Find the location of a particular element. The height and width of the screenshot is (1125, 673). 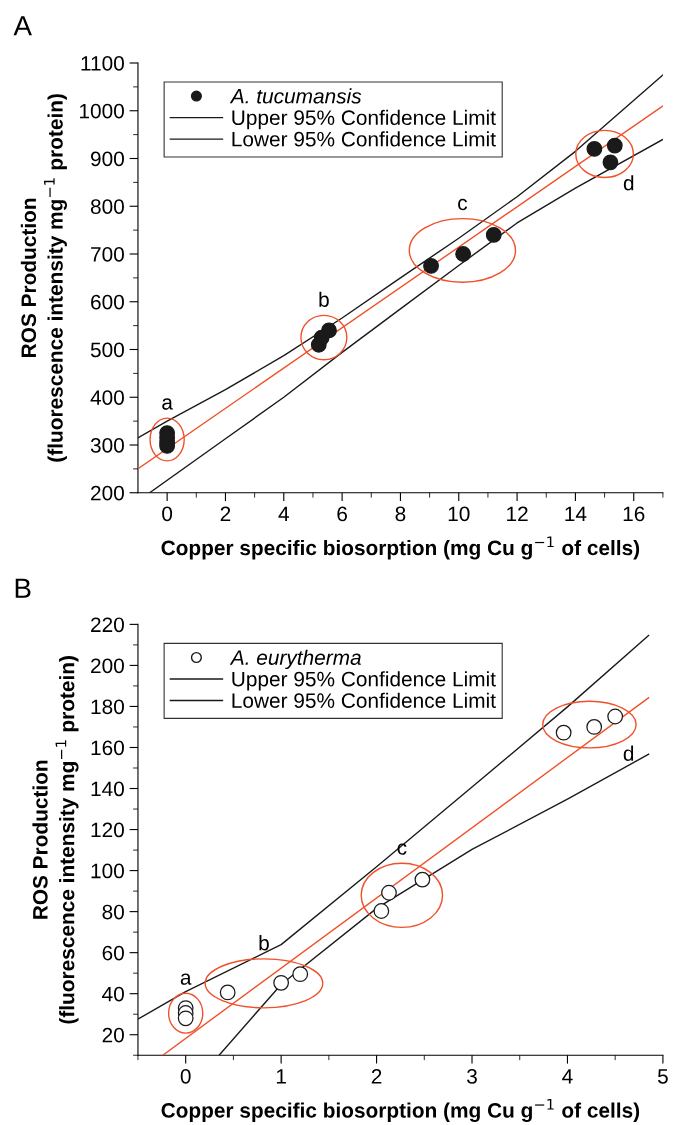

y-tick-label: 800 is located at coordinates (107, 206).